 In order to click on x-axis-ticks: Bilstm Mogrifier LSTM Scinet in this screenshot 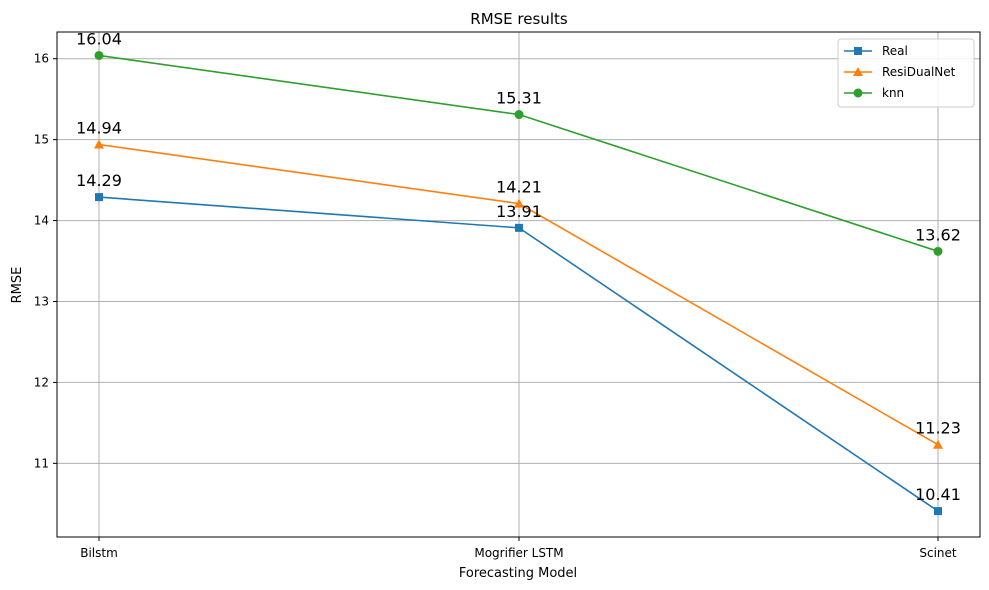, I will do `click(518, 548)`.